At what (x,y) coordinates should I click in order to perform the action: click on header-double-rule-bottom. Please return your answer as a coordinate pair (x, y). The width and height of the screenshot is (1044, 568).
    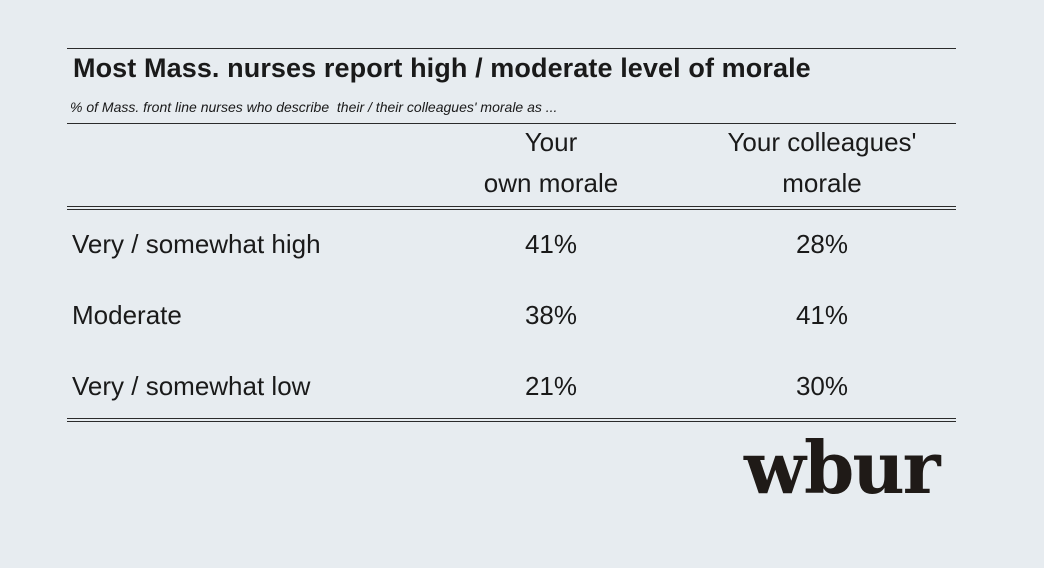
    Looking at the image, I should click on (511, 209).